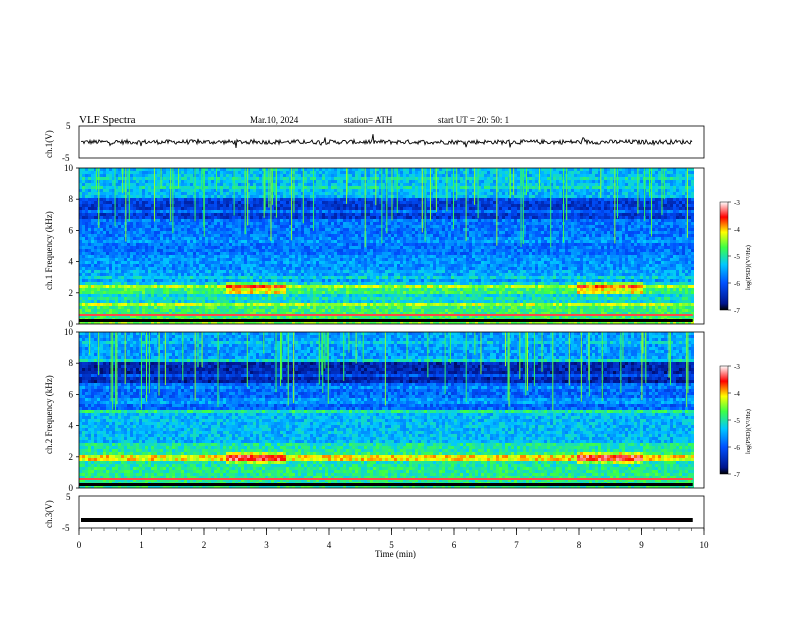 The width and height of the screenshot is (792, 617). Describe the element at coordinates (274, 120) in the screenshot. I see `header-date: Mar.10, 2024` at that location.